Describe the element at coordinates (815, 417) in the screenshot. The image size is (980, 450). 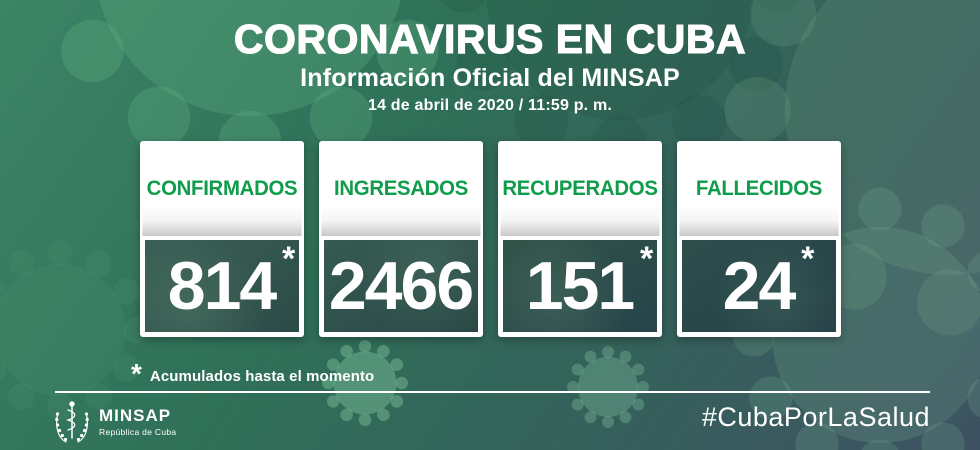
I see `hashtag-text: #CubaPorLaSalud` at that location.